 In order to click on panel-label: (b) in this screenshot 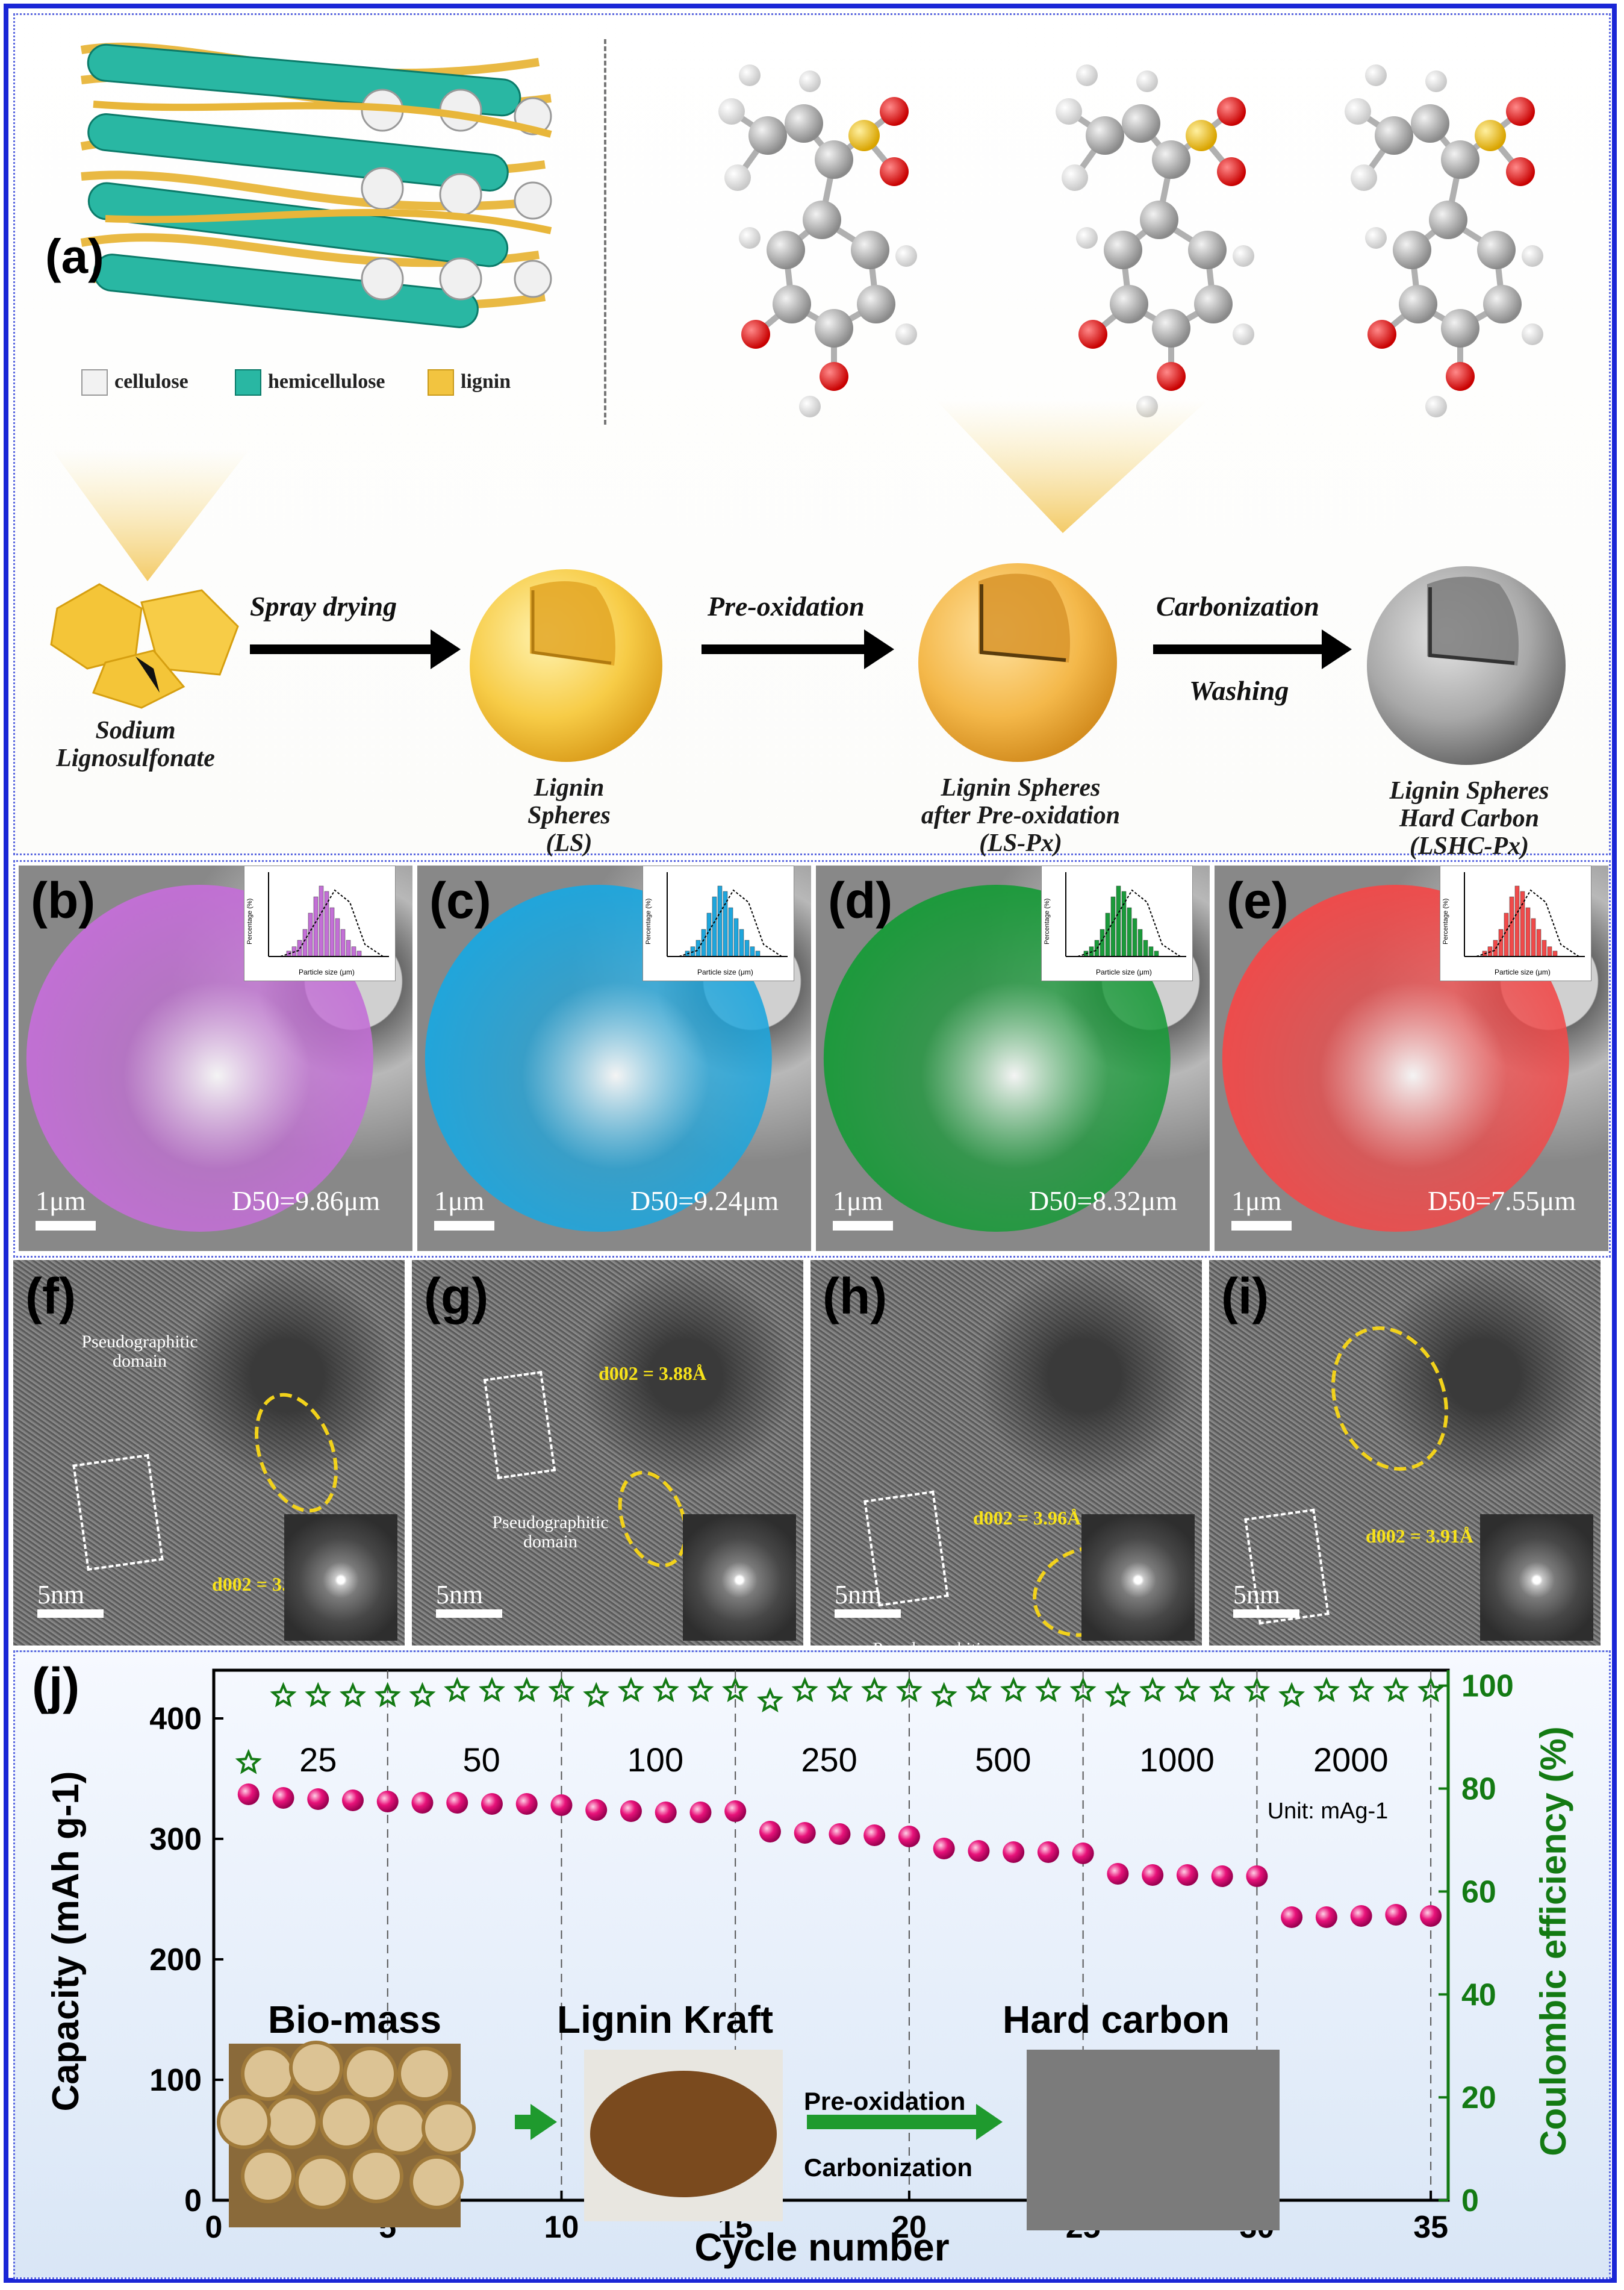, I will do `click(64, 900)`.